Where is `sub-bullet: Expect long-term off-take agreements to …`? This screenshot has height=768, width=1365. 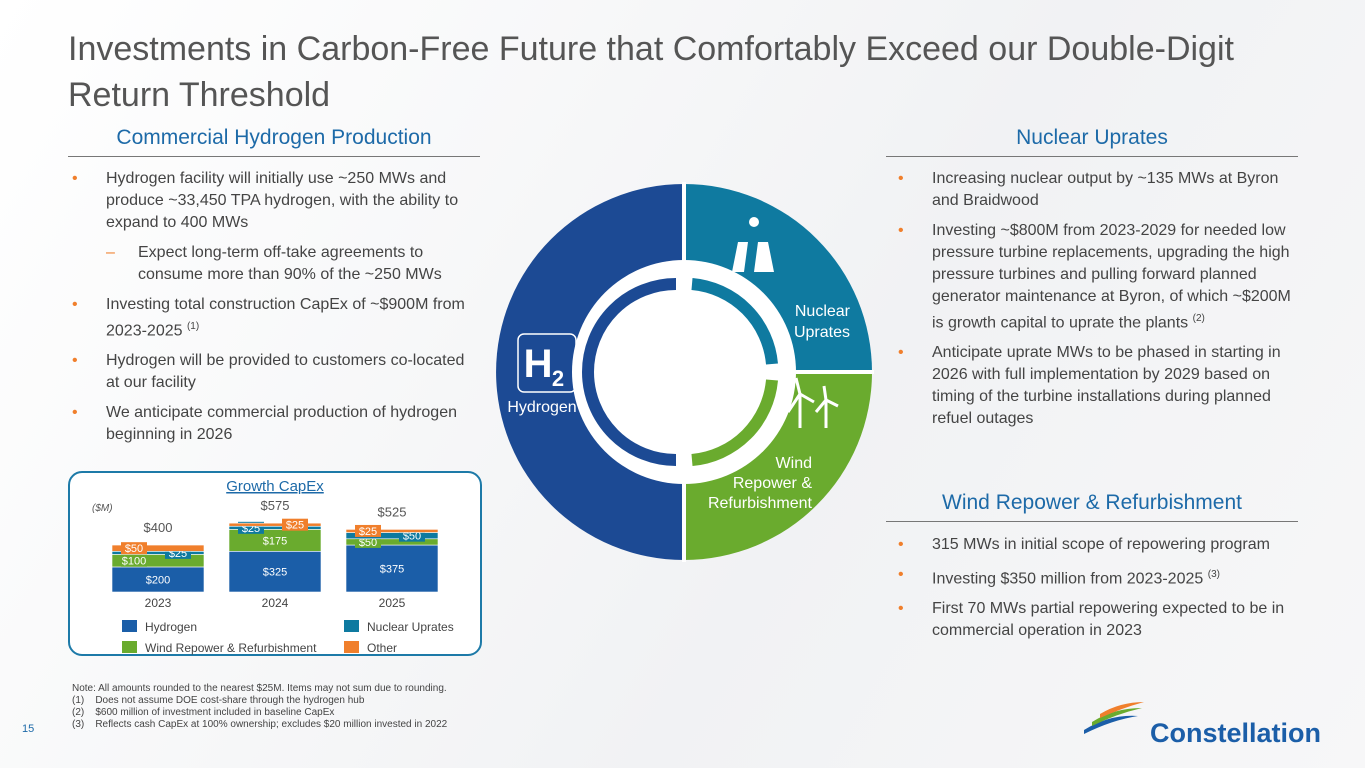 sub-bullet: Expect long-term off-take agreements to … is located at coordinates (274, 264).